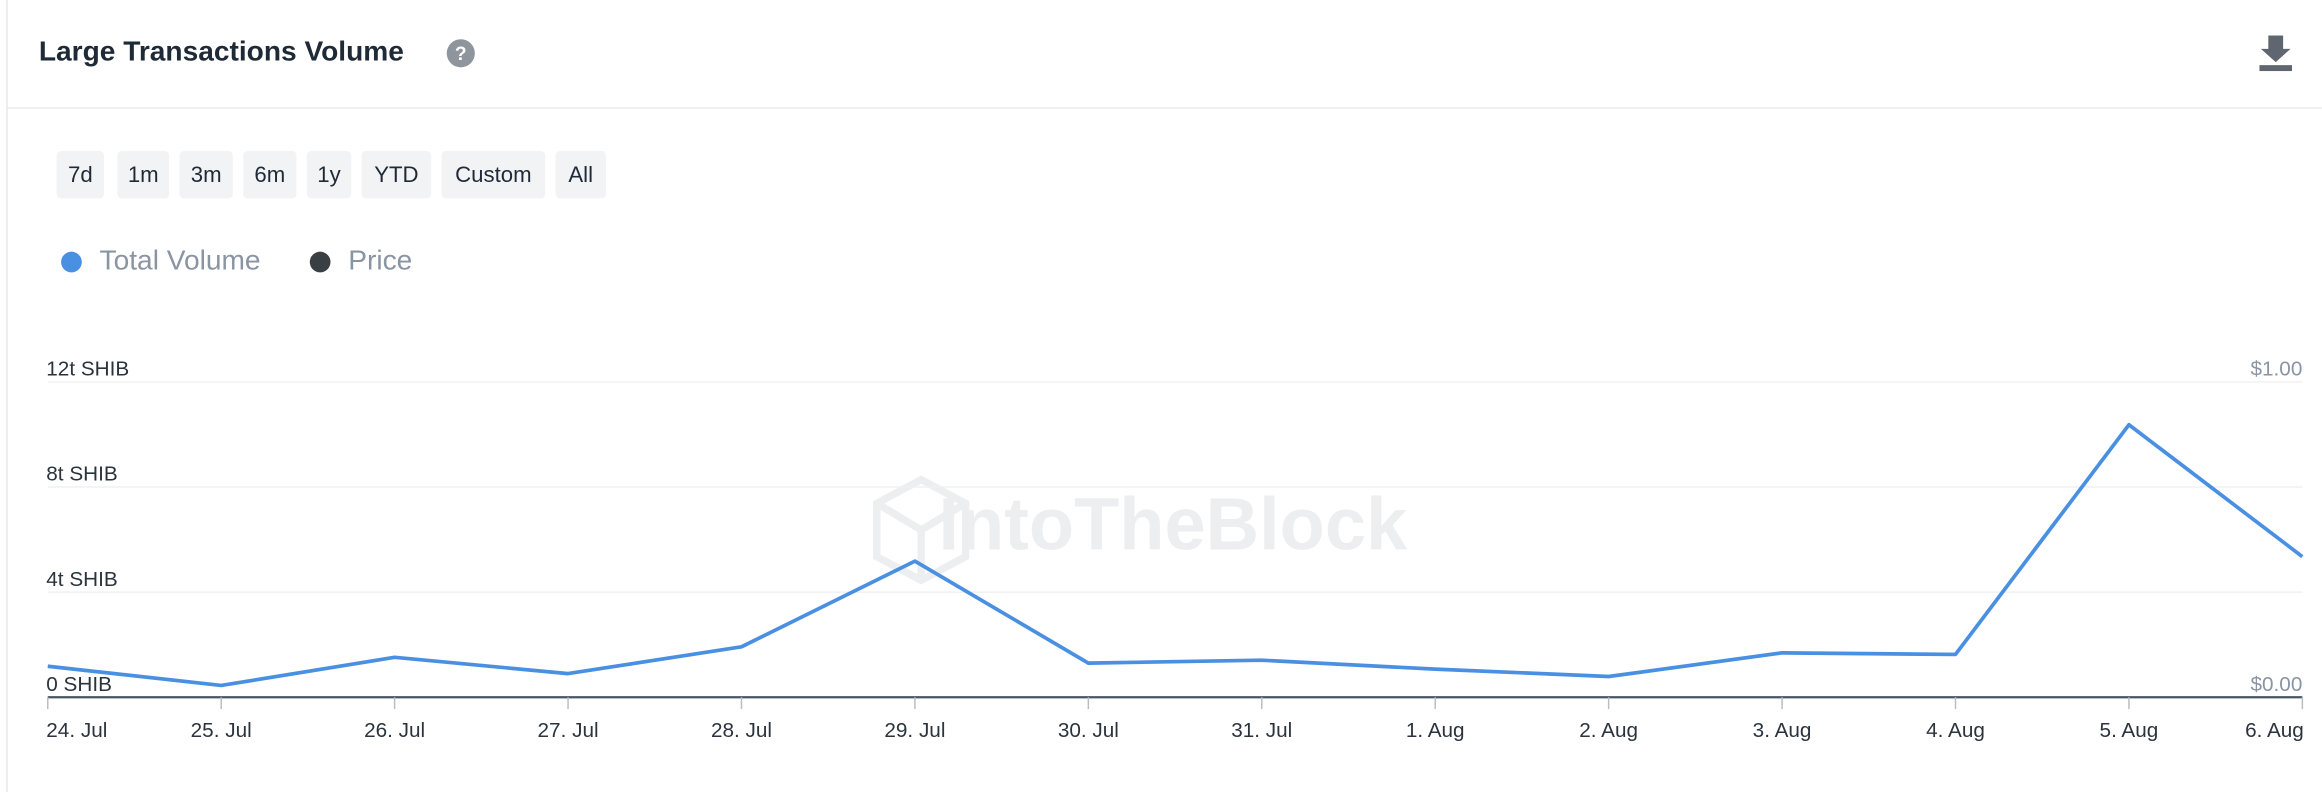  What do you see at coordinates (921, 530) in the screenshot?
I see `watermark-logo` at bounding box center [921, 530].